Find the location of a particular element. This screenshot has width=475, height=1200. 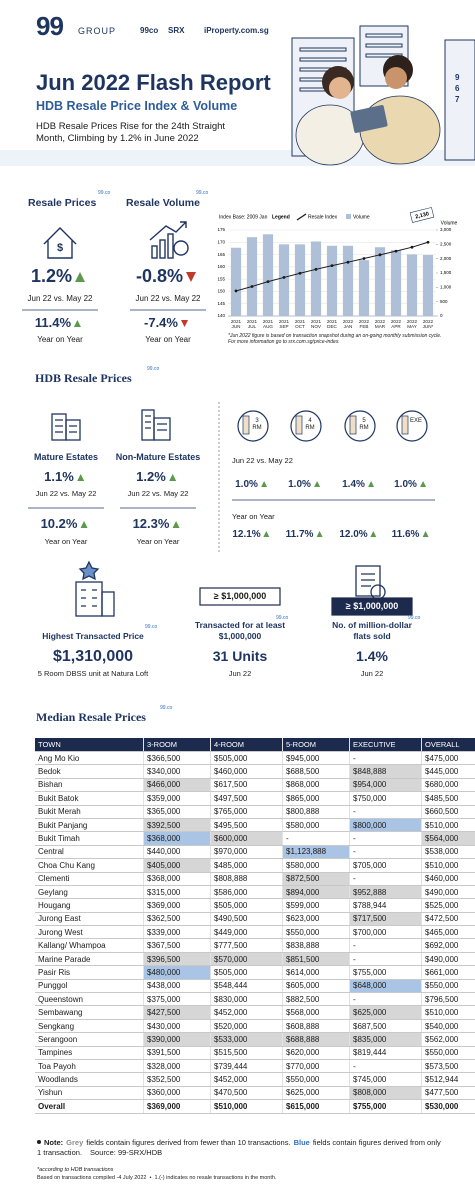

price-cell: $700,000 is located at coordinates (385, 932).